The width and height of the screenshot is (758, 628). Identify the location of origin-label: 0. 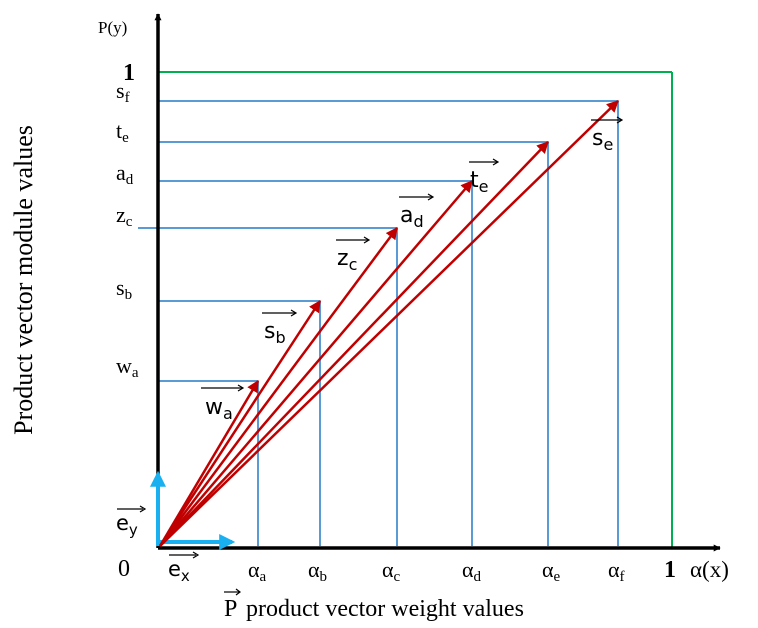
(124, 569).